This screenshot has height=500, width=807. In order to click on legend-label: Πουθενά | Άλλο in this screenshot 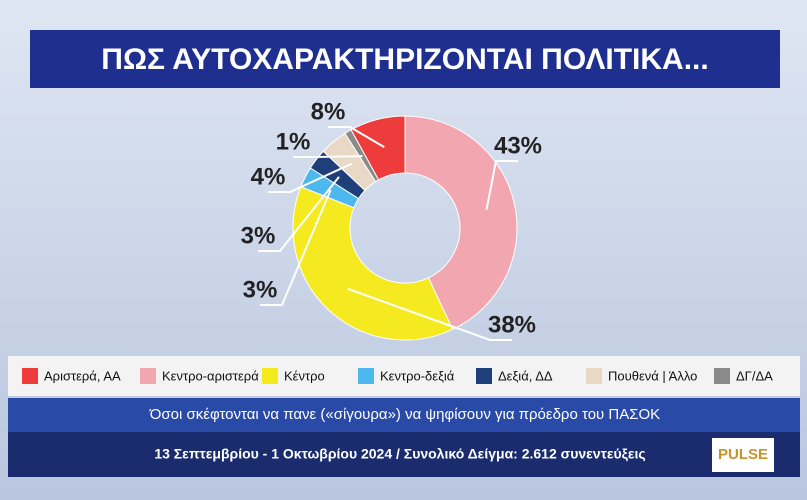, I will do `click(652, 375)`.